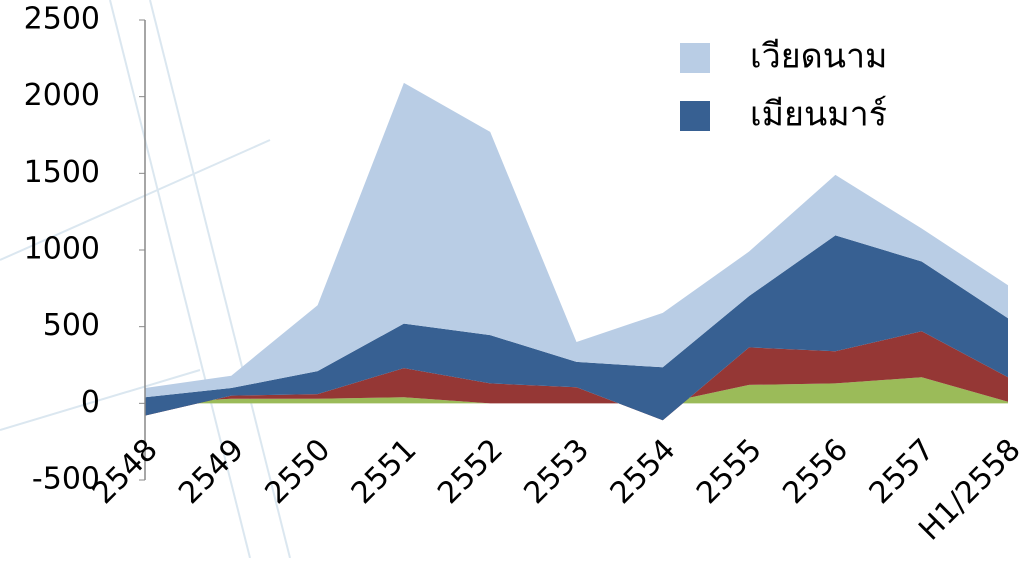  Describe the element at coordinates (818, 57) in the screenshot. I see `legend-label: เวียดนาม` at that location.